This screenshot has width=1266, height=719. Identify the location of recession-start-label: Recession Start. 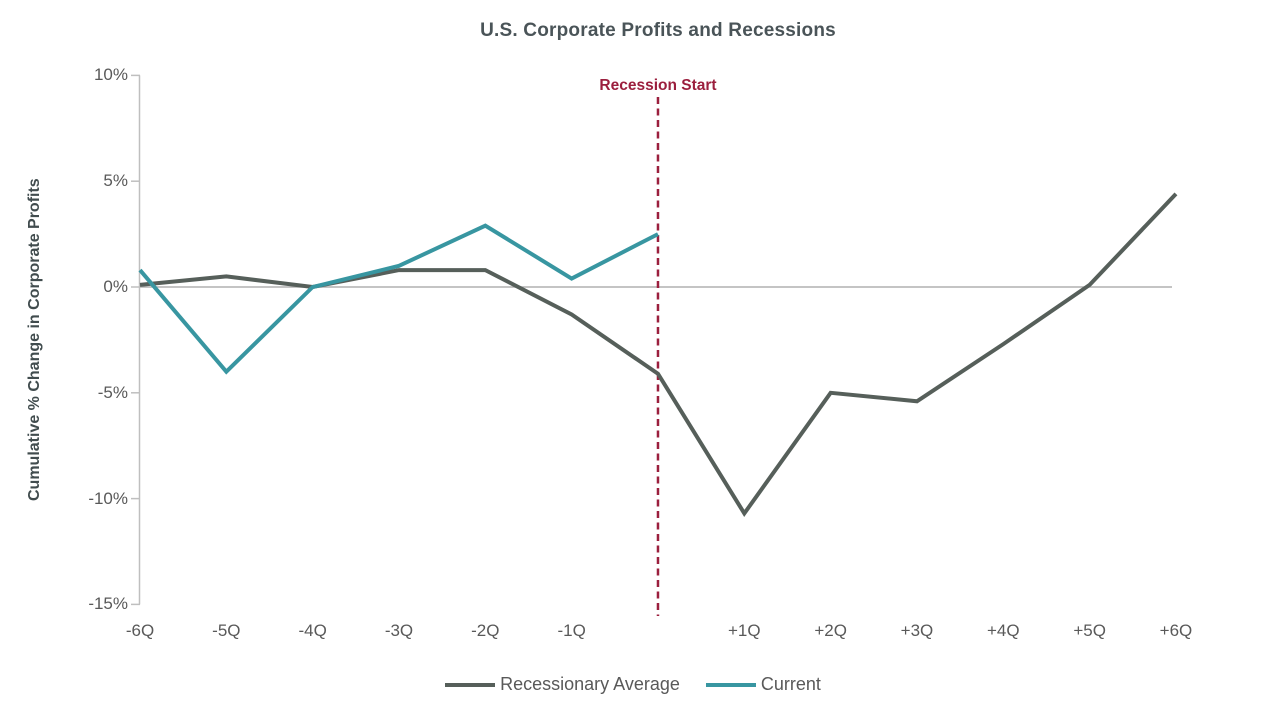
(658, 85).